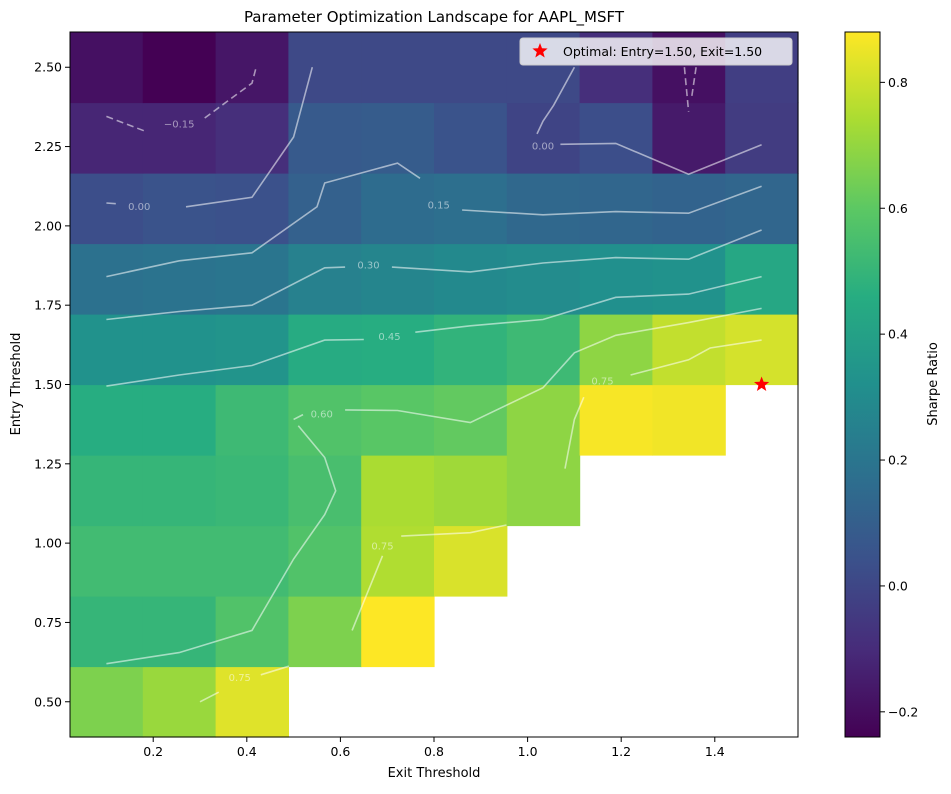 Image resolution: width=951 pixels, height=794 pixels. Describe the element at coordinates (389, 337) in the screenshot. I see `contour-label: 0.45` at that location.